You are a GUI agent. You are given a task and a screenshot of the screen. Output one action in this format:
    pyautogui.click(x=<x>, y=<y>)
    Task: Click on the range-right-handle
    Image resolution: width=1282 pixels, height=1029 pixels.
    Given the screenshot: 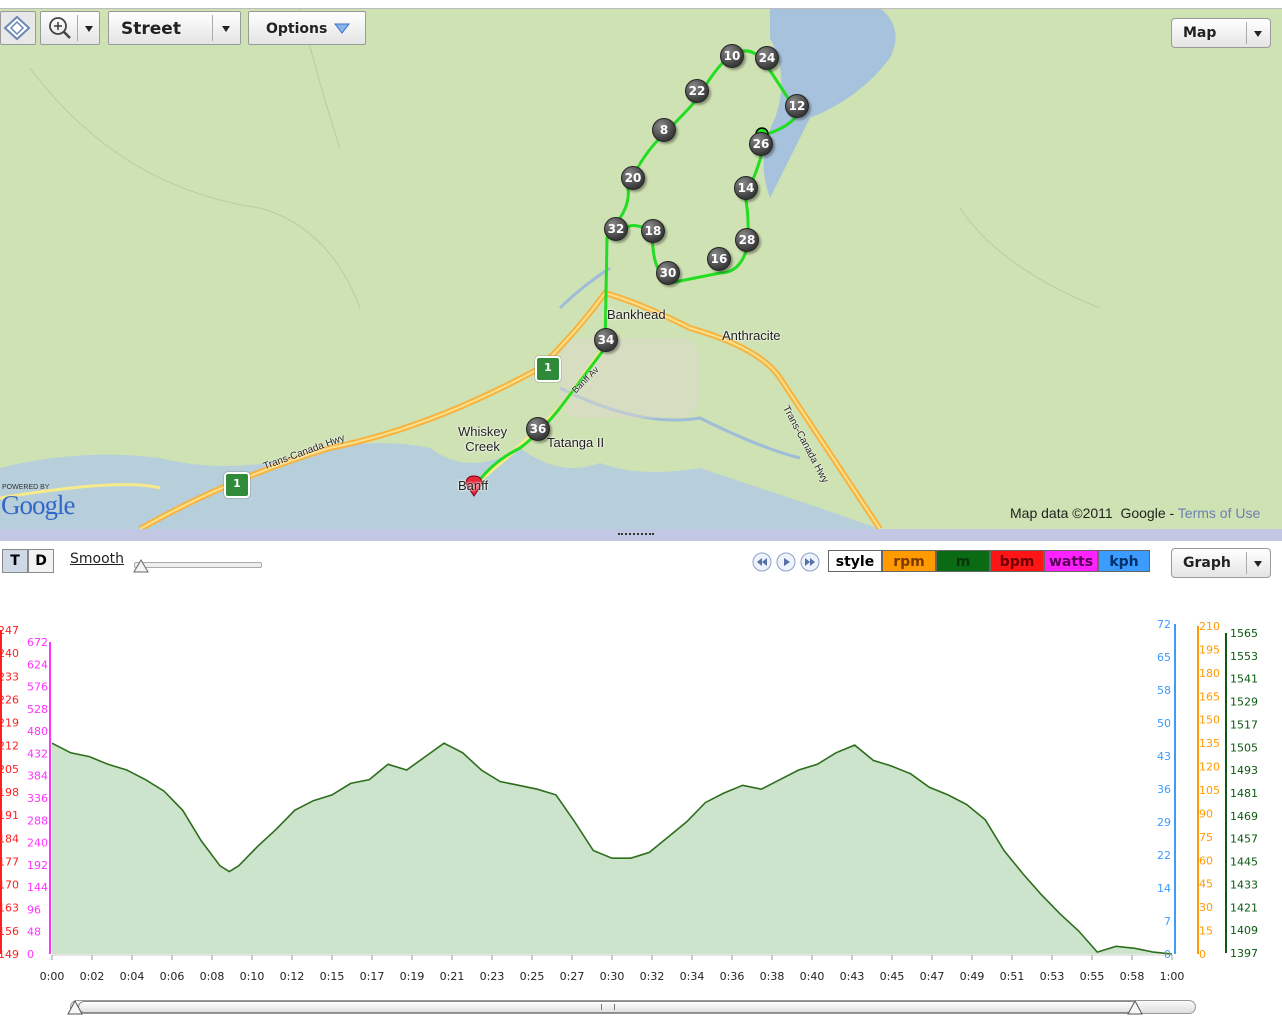 What is the action you would take?
    pyautogui.click(x=1135, y=1007)
    